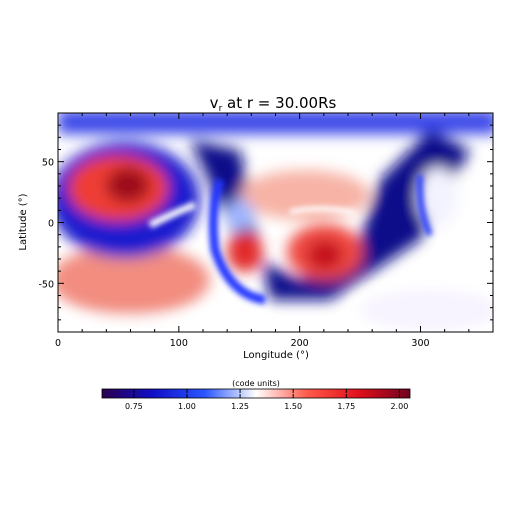 The width and height of the screenshot is (512, 512). Describe the element at coordinates (256, 383) in the screenshot. I see `colorbar-label: (code units)` at that location.